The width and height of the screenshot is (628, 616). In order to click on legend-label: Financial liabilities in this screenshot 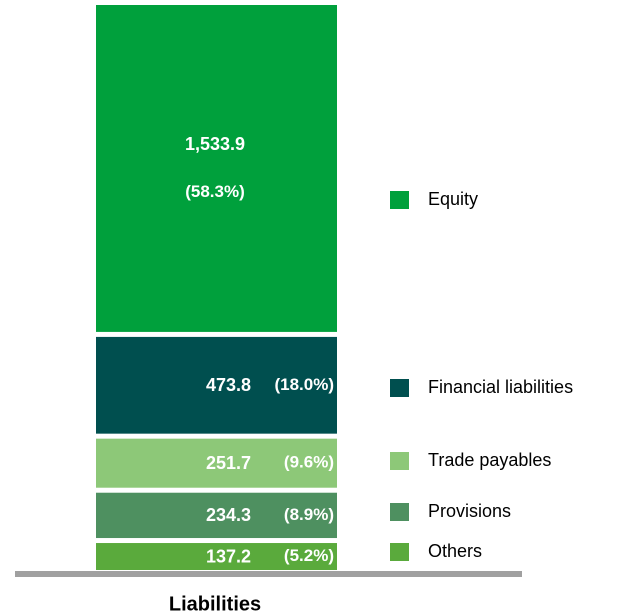, I will do `click(500, 387)`.